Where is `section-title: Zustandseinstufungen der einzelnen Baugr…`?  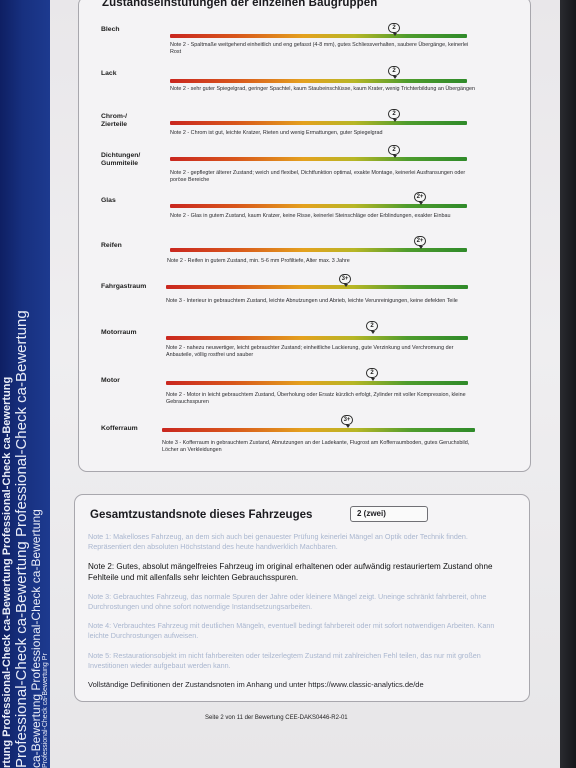
section-title: Zustandseinstufungen der einzelnen Baugr… is located at coordinates (240, 4).